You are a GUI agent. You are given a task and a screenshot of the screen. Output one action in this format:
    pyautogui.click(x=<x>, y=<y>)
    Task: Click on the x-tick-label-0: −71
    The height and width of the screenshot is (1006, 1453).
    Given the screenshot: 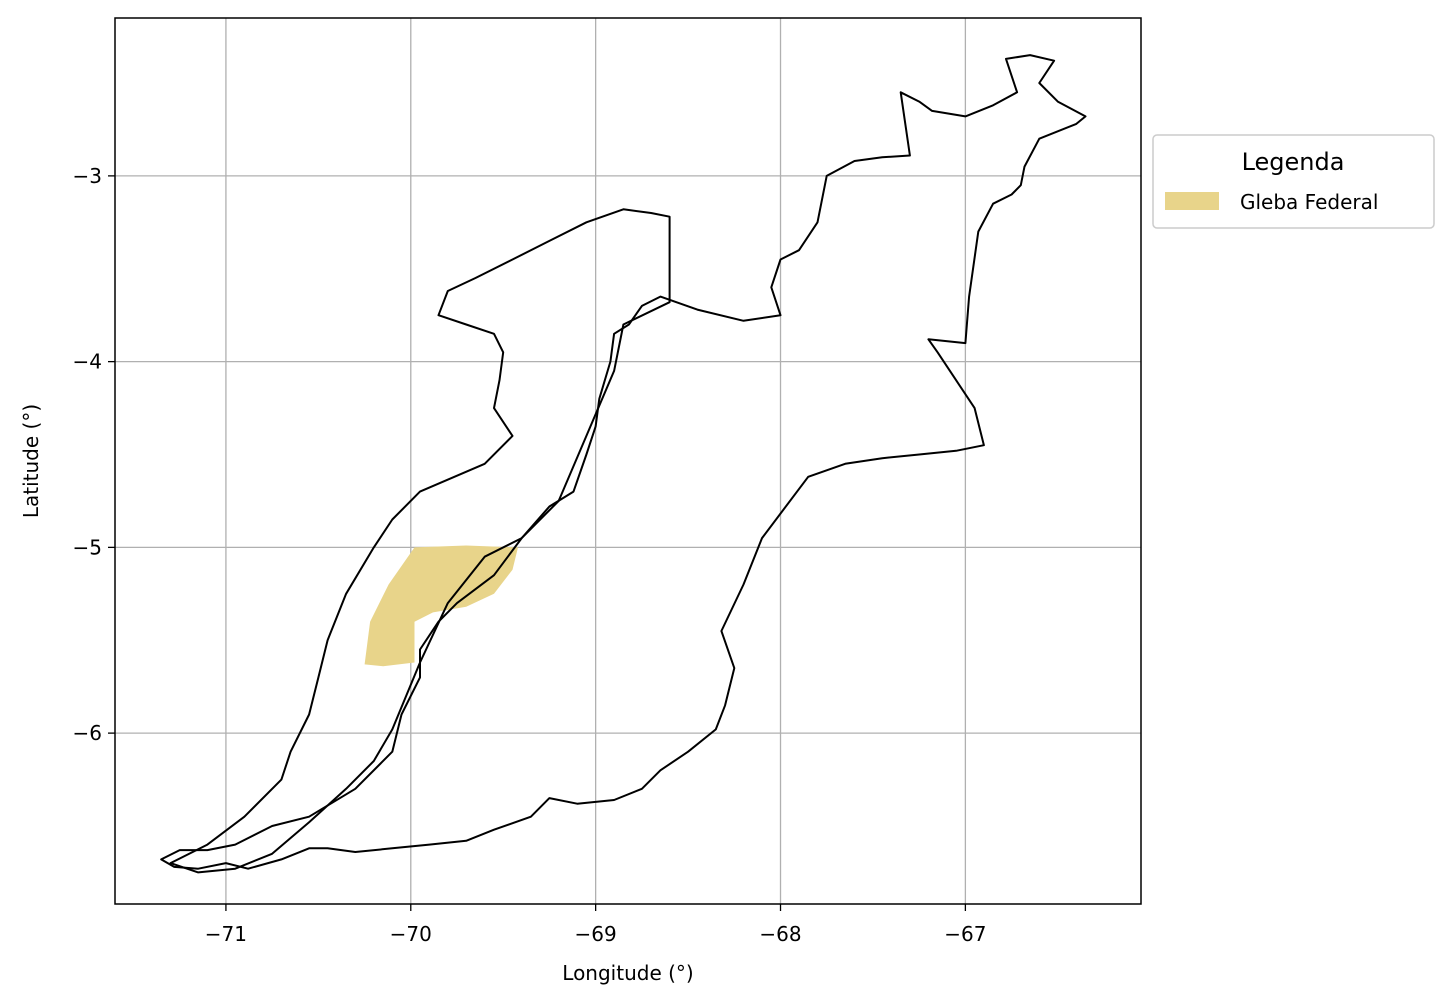 What is the action you would take?
    pyautogui.click(x=226, y=934)
    